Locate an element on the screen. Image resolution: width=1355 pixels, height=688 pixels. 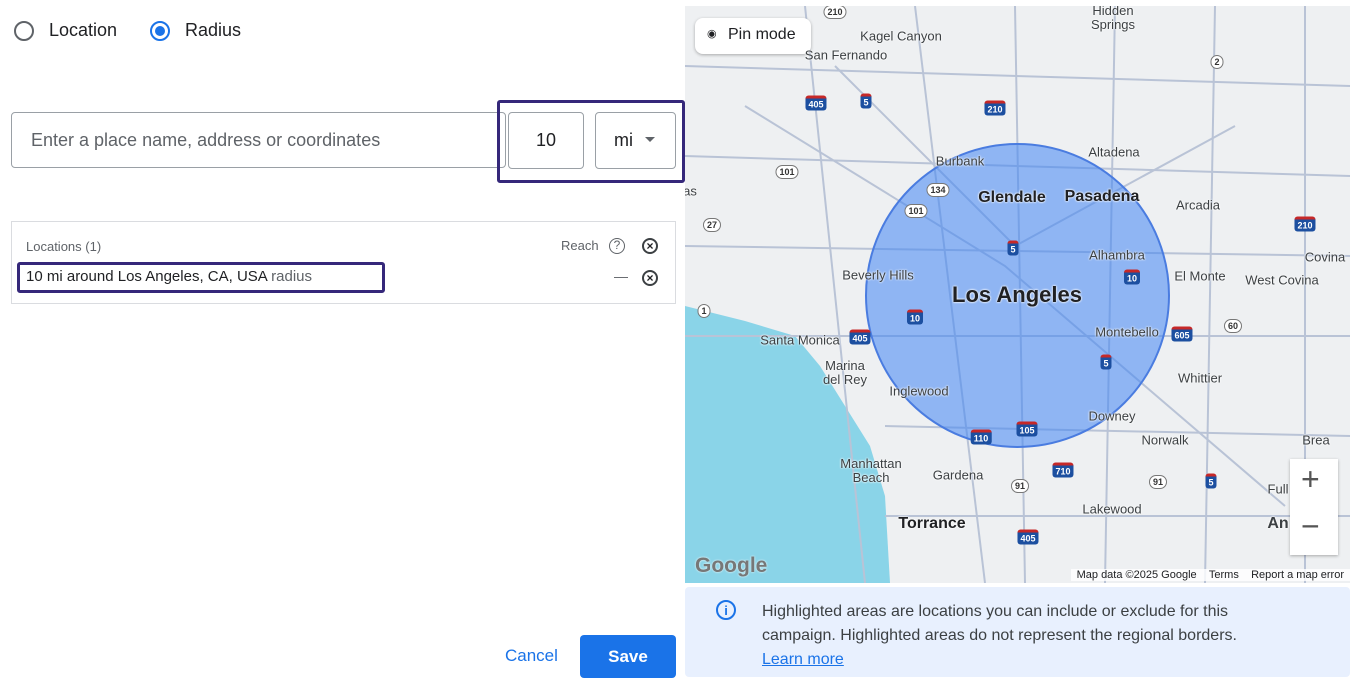
radius-circle is located at coordinates (1017, 295).